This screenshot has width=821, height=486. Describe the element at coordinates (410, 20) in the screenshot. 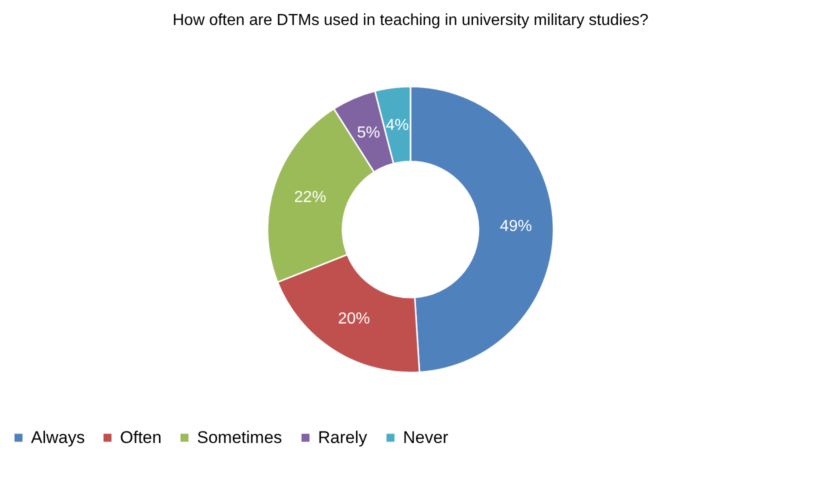

I see `chart-title: How often are DTMs used in teaching in university military studies?` at that location.